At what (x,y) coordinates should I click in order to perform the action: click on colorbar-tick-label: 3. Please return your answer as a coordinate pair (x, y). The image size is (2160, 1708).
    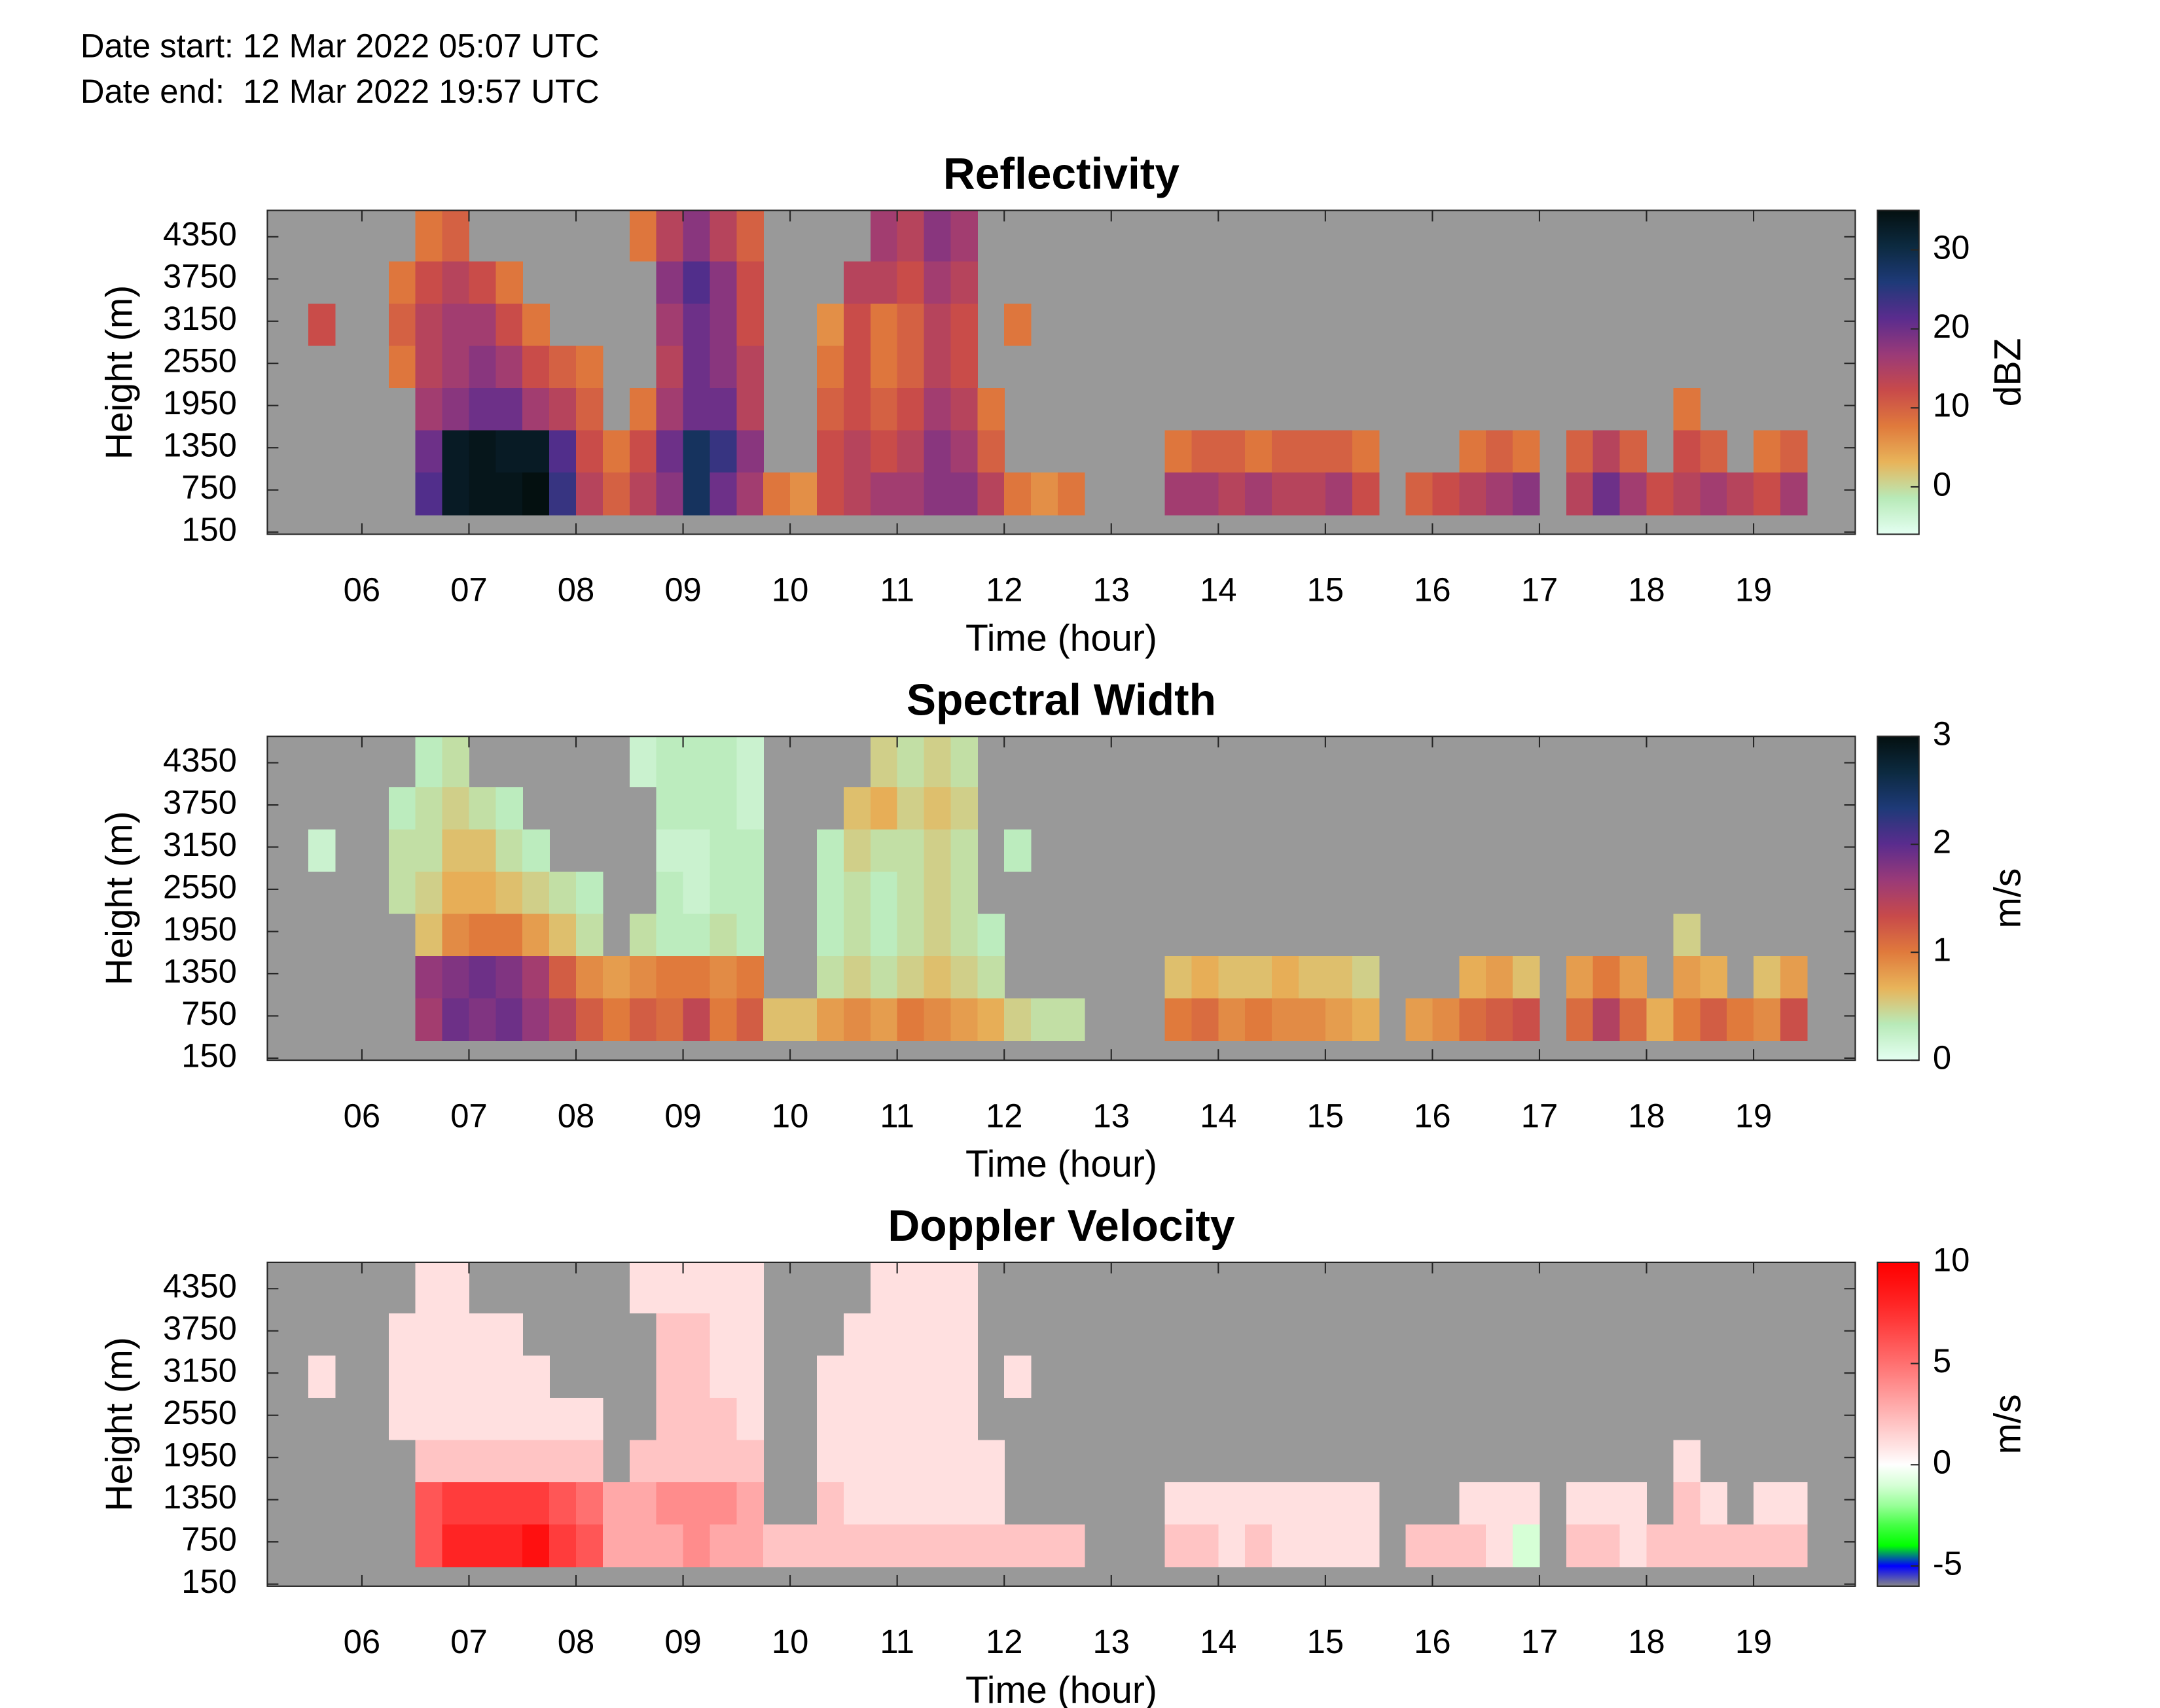
    Looking at the image, I should click on (1942, 734).